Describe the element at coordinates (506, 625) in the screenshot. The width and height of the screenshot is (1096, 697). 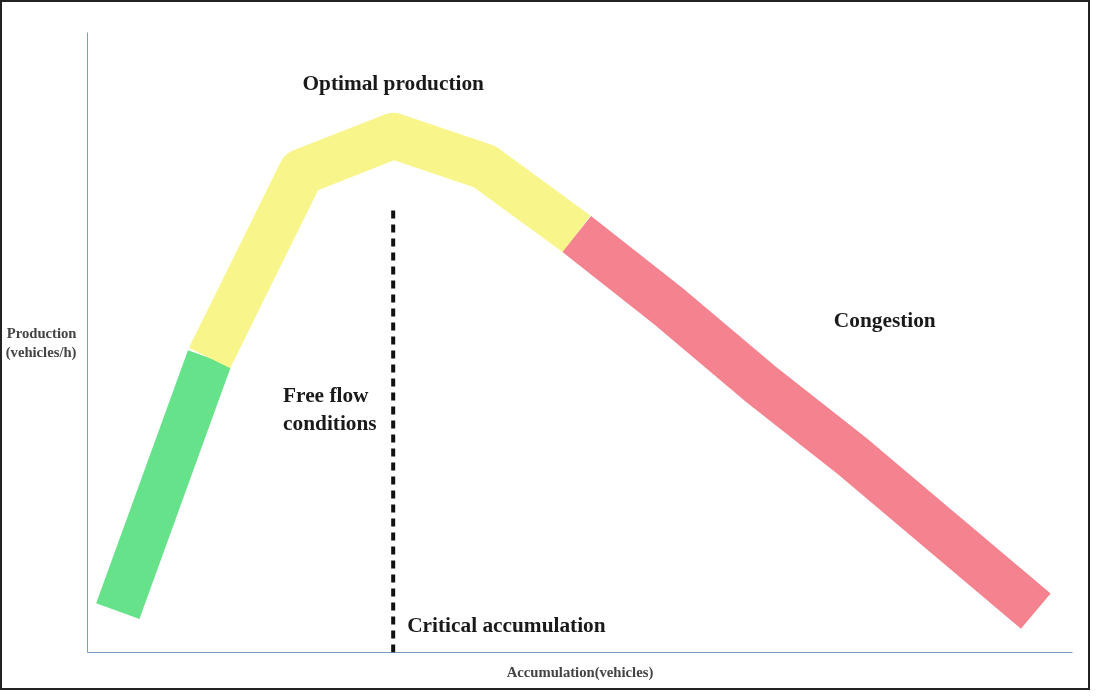
I see `annotation: Critical accumulation` at that location.